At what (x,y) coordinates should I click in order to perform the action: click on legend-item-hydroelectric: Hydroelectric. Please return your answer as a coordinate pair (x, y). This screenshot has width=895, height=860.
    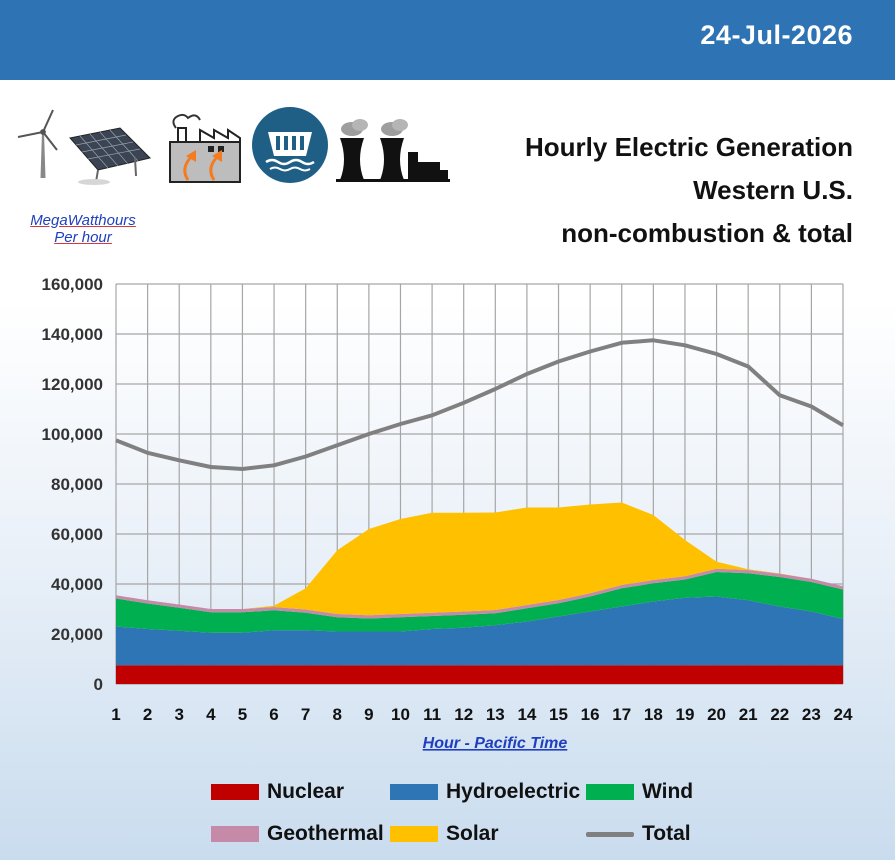
    Looking at the image, I should click on (485, 792).